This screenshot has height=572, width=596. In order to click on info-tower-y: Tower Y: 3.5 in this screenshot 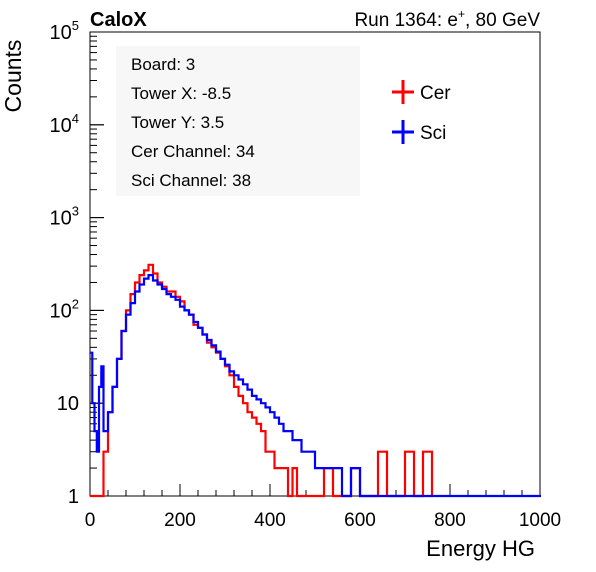, I will do `click(177, 122)`.